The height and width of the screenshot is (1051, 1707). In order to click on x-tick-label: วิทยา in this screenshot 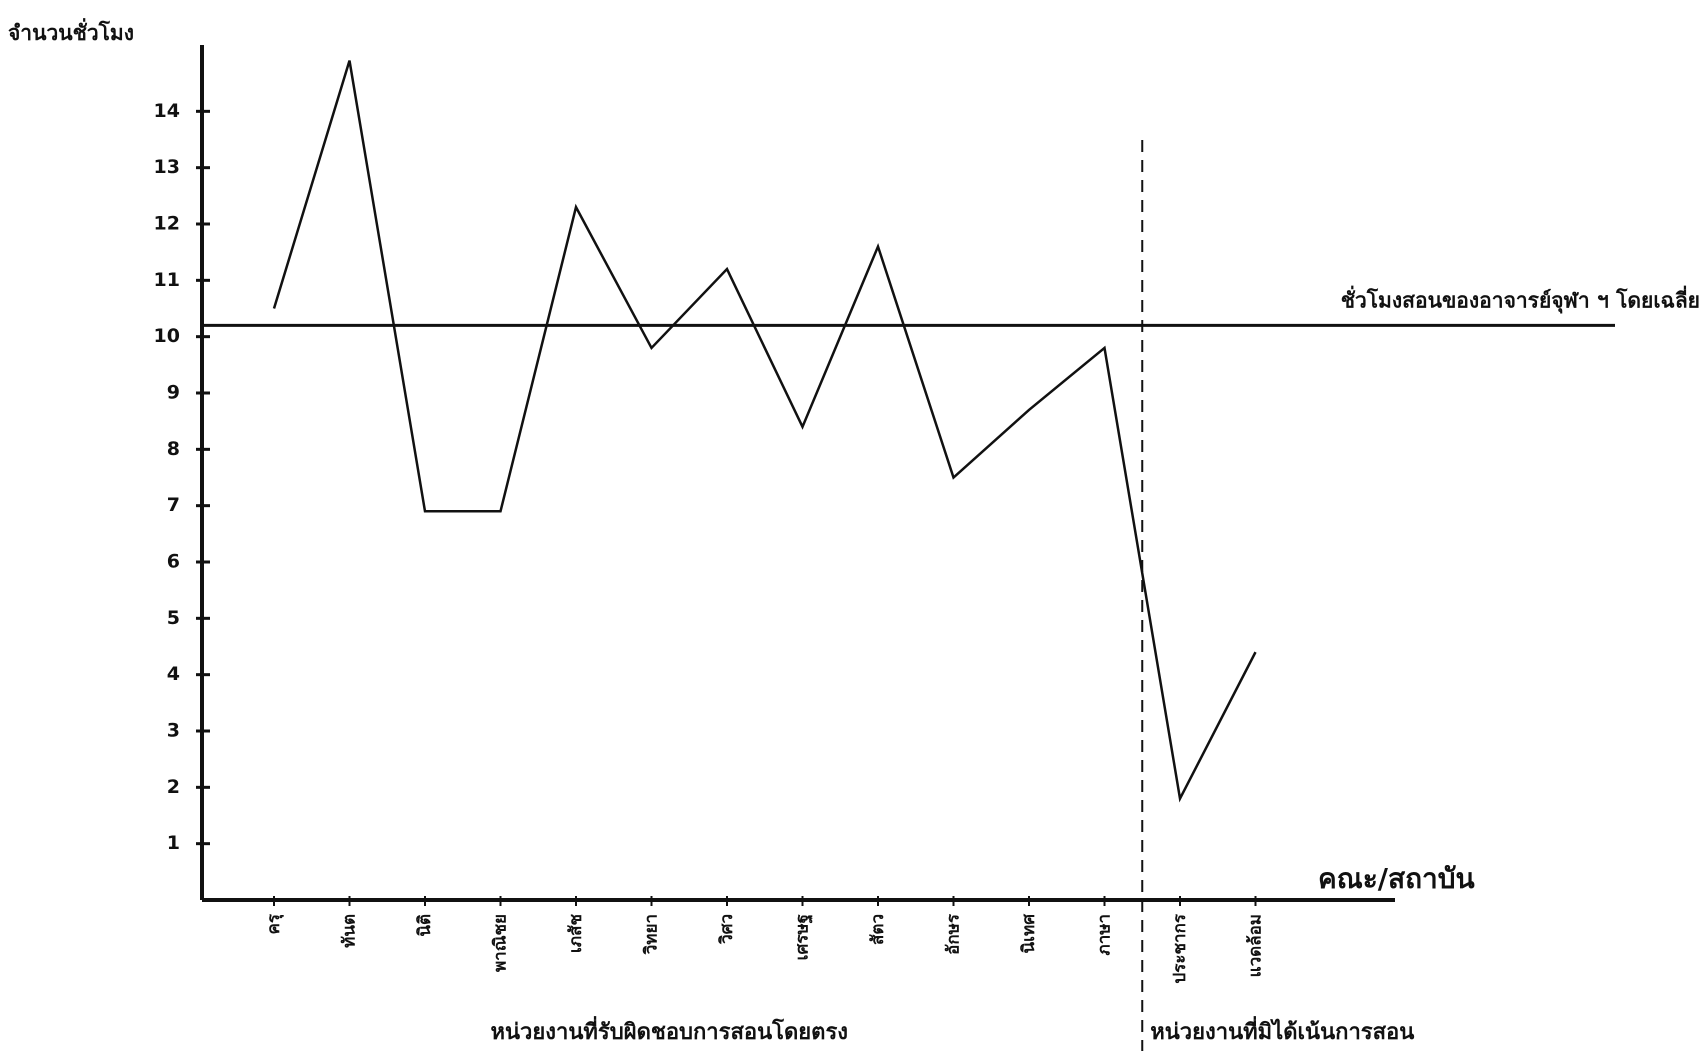, I will do `click(652, 934)`.